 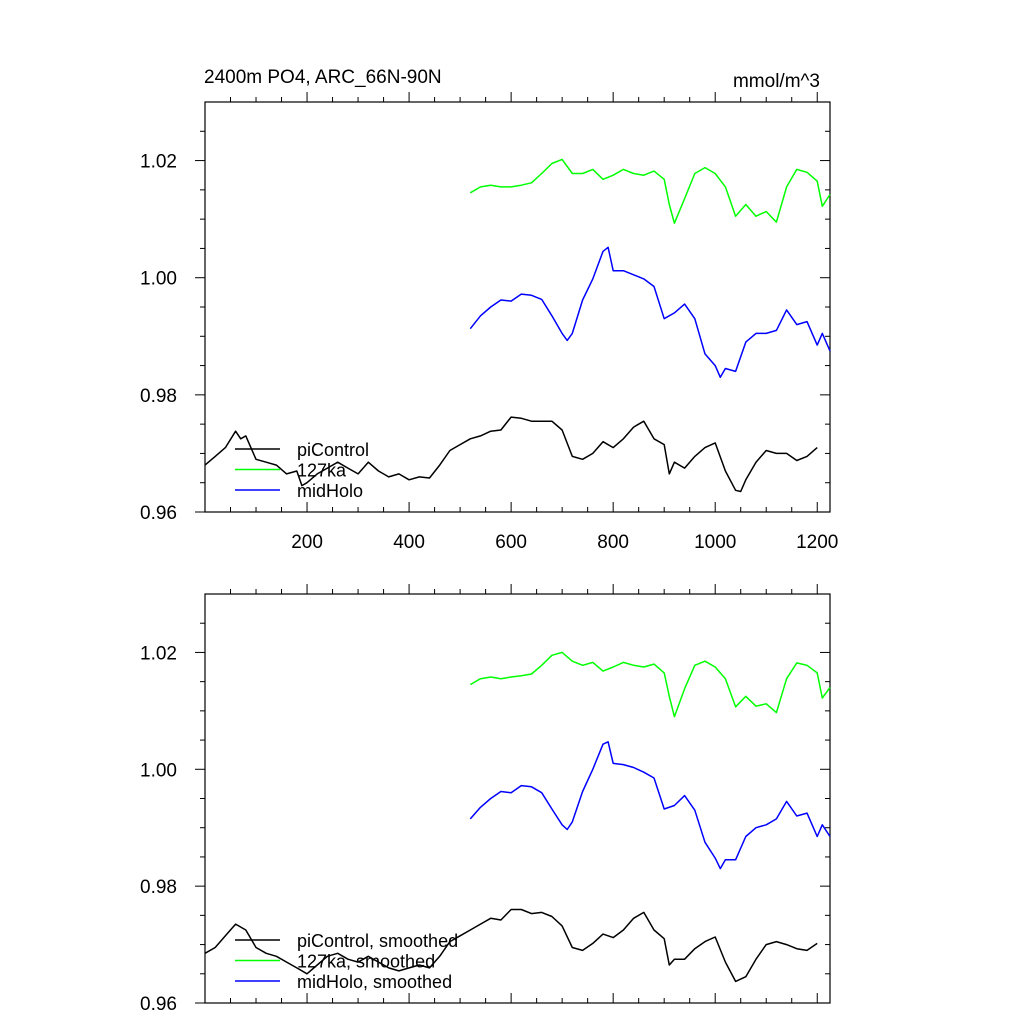 I want to click on x-tick-label: 1200, so click(x=817, y=542).